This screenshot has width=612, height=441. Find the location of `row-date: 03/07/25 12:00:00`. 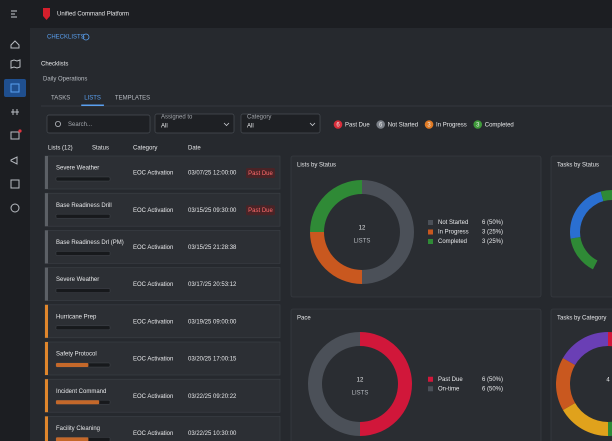

row-date: 03/07/25 12:00:00 is located at coordinates (212, 174).